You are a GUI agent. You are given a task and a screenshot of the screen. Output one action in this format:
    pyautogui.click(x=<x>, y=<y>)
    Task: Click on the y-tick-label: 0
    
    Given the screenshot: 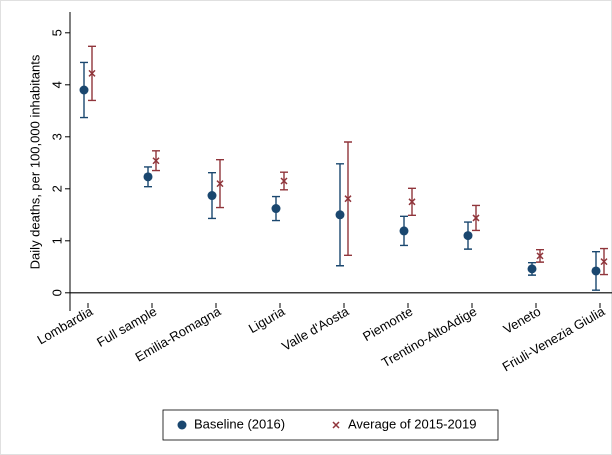 What is the action you would take?
    pyautogui.click(x=56, y=292)
    